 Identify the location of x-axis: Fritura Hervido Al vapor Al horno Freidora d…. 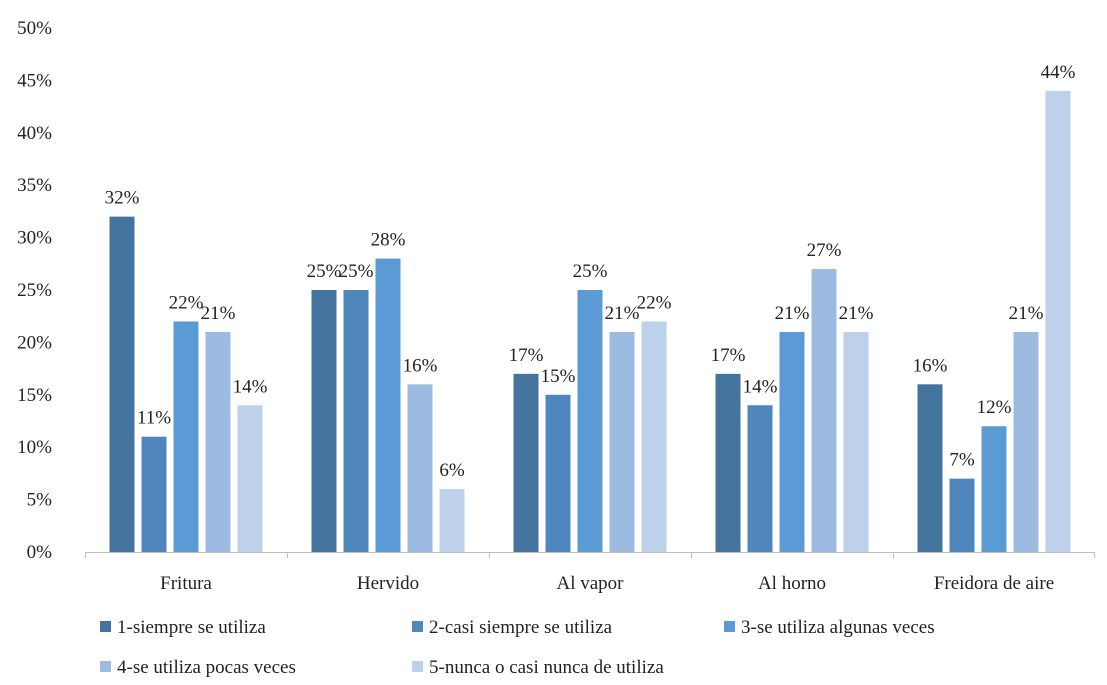
(590, 573).